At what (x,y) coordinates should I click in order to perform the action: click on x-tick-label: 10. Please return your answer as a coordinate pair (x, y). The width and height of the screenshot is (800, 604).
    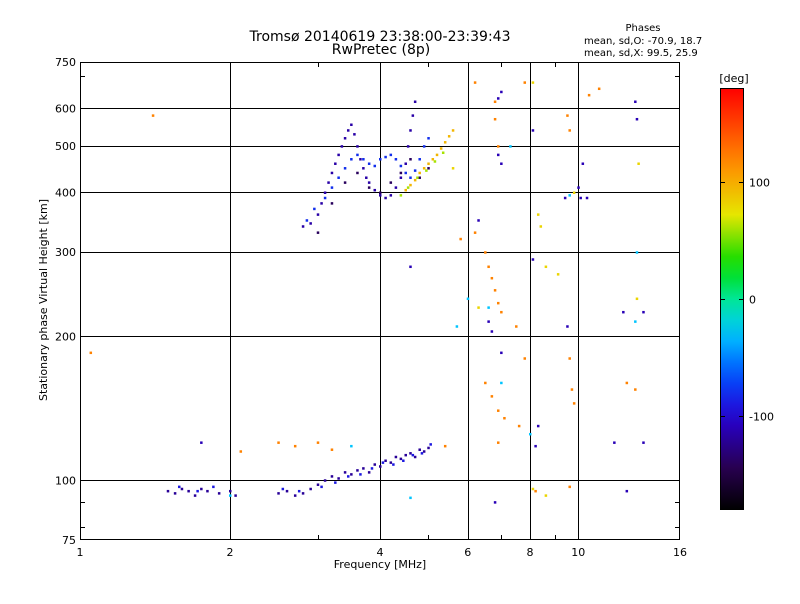
    Looking at the image, I should click on (578, 552).